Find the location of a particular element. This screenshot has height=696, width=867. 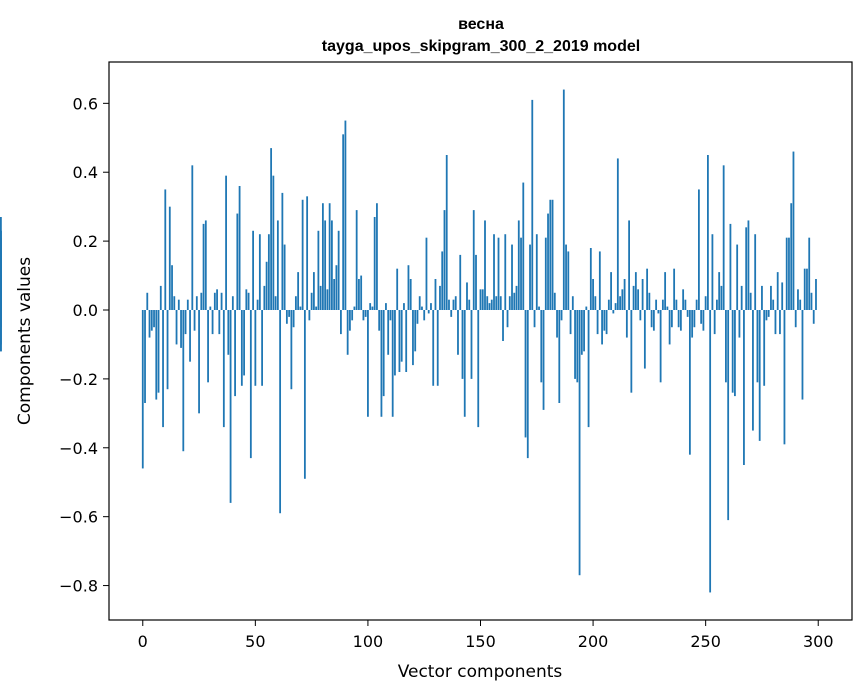

x-tick-label: 150 is located at coordinates (480, 641).